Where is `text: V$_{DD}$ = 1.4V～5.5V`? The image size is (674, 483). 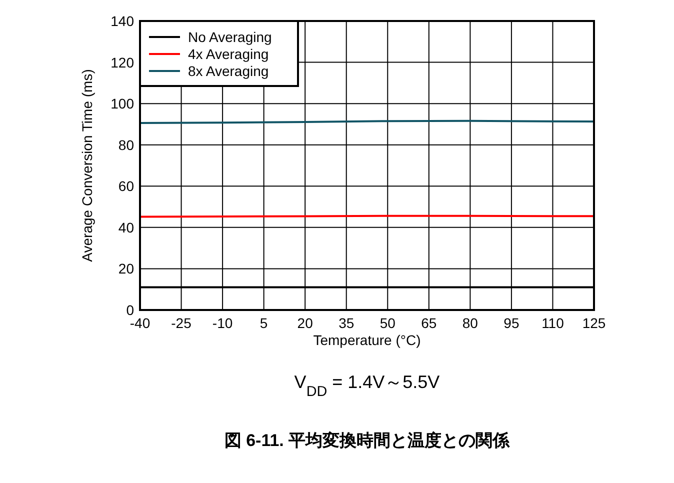 text: V$_{DD}$ = 1.4V～5.5V is located at coordinates (367, 386).